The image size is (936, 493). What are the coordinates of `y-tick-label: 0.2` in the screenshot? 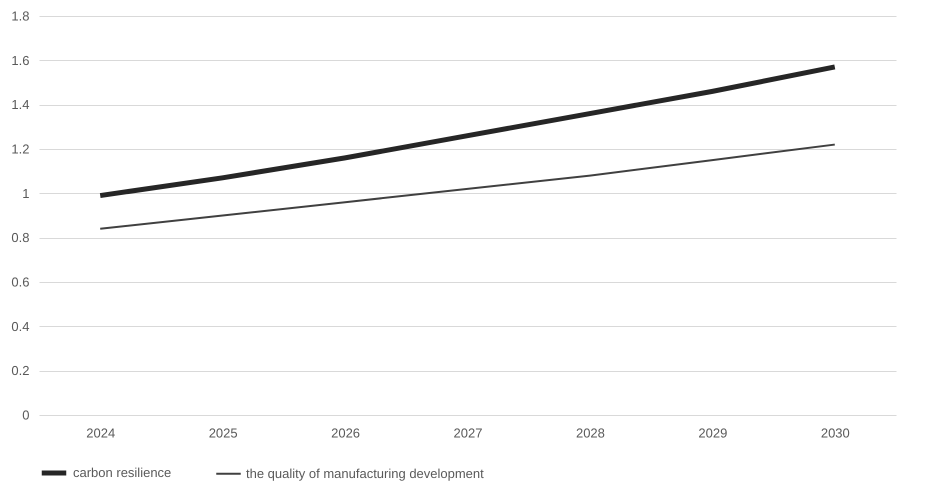 It's located at (20, 370).